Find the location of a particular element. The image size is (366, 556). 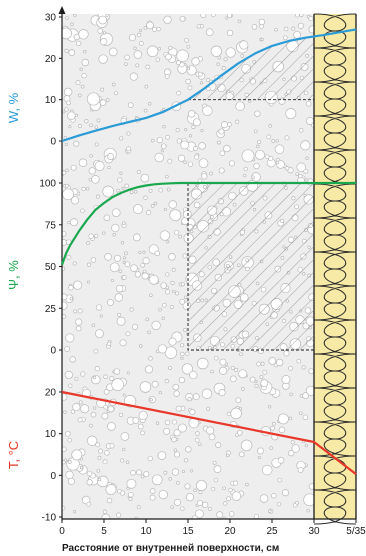

x-tick-label: 5 is located at coordinates (104, 531).